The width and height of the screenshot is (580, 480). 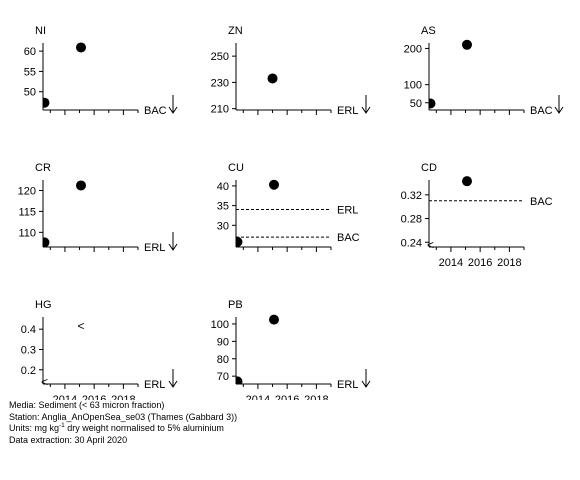 I want to click on x-tick-label-pb: 2014, so click(x=258, y=397).